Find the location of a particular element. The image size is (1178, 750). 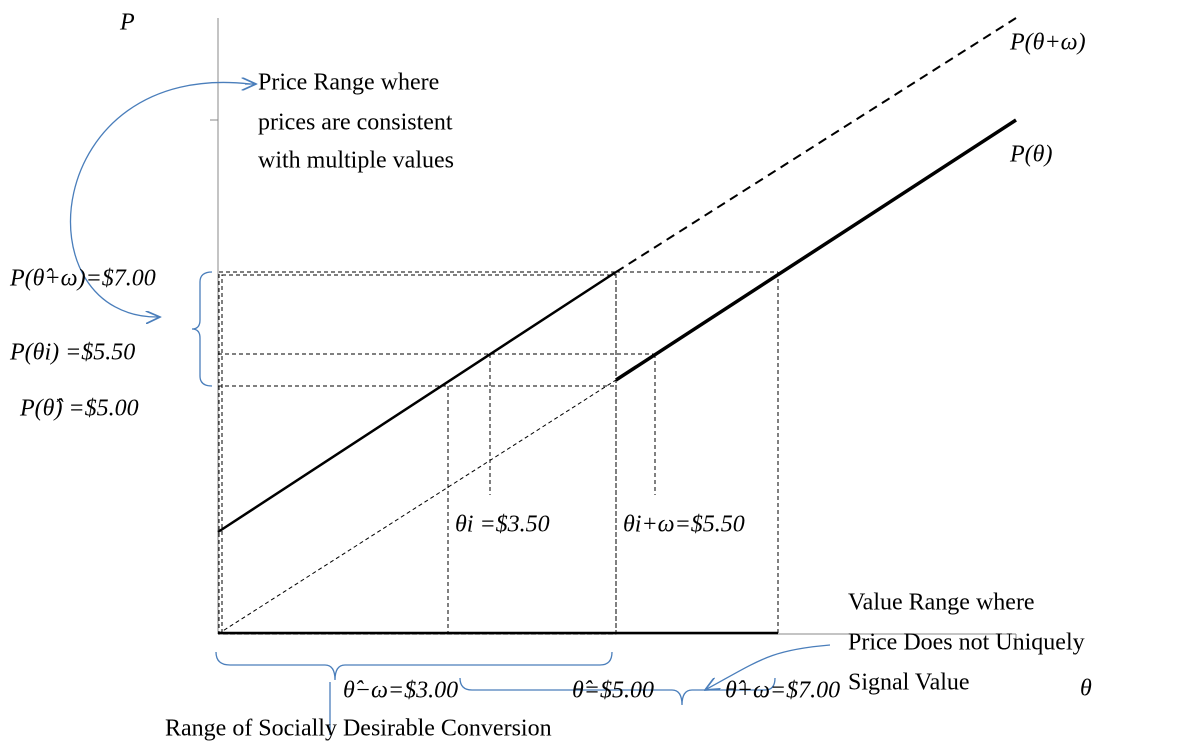

curve-label: P(θ+ω) is located at coordinates (1047, 43).